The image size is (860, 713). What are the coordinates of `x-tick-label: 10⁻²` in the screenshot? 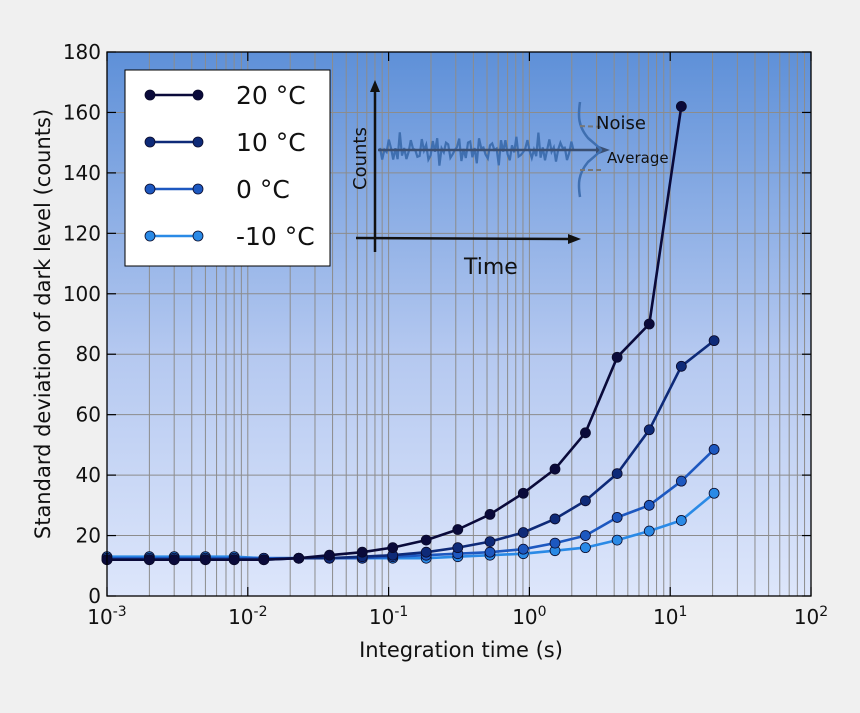 It's located at (247, 616).